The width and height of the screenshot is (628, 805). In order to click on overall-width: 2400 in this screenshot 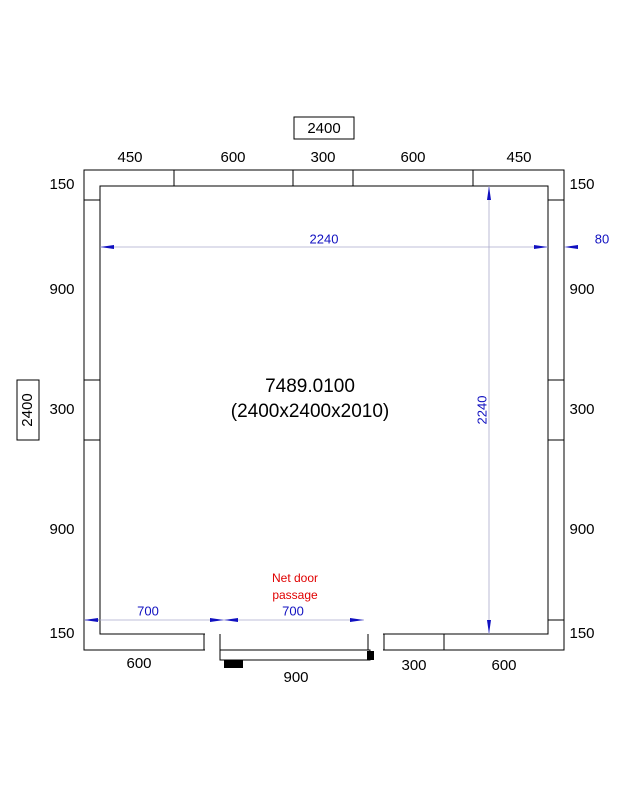, I will do `click(323, 128)`.